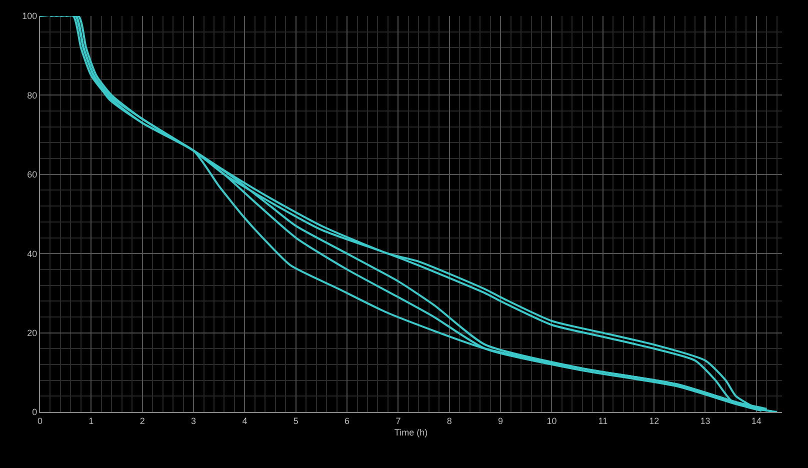 This screenshot has width=808, height=468. I want to click on x-tick-label: 7, so click(398, 421).